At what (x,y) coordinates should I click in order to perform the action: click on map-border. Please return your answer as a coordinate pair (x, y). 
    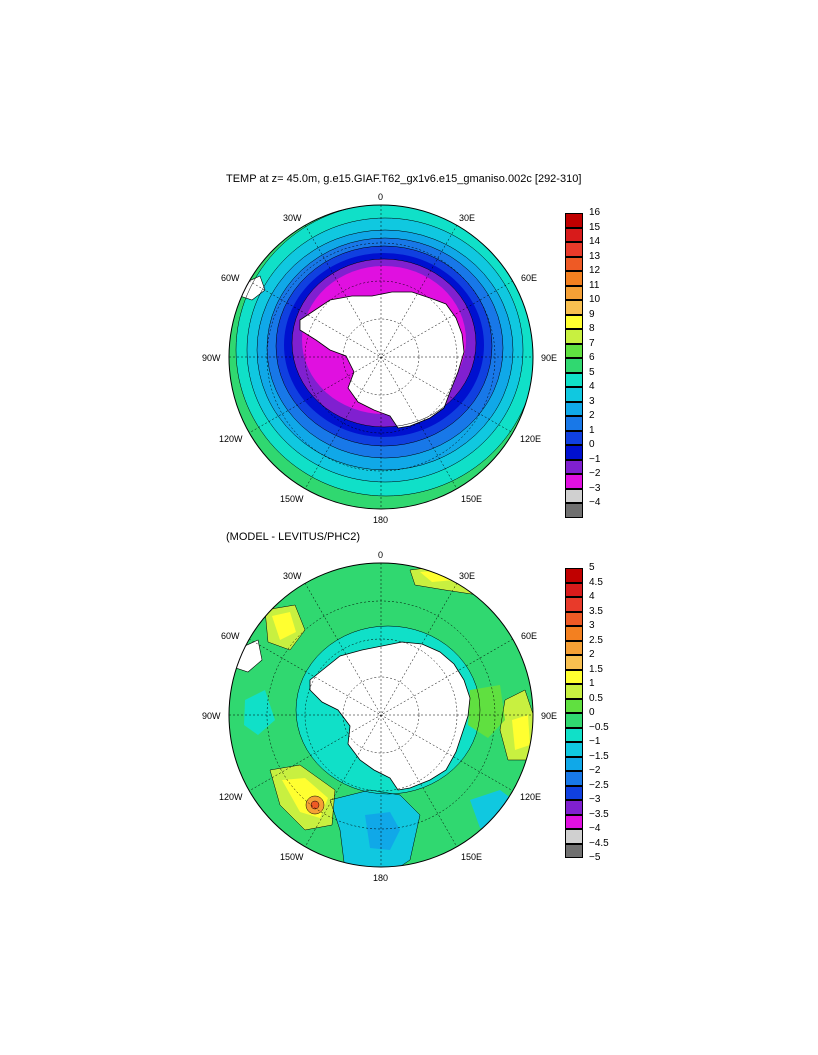
    Looking at the image, I should click on (381, 357).